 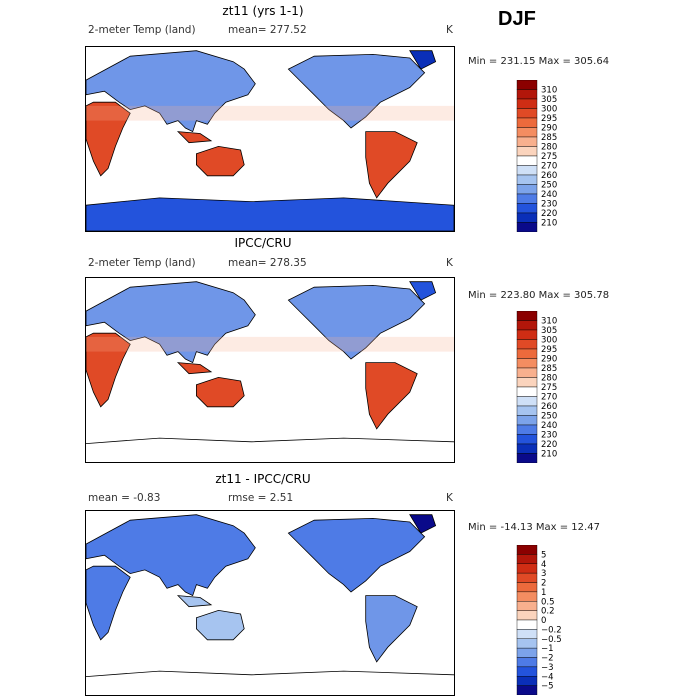 I want to click on colorbar-tick-label: 230, so click(x=549, y=436).